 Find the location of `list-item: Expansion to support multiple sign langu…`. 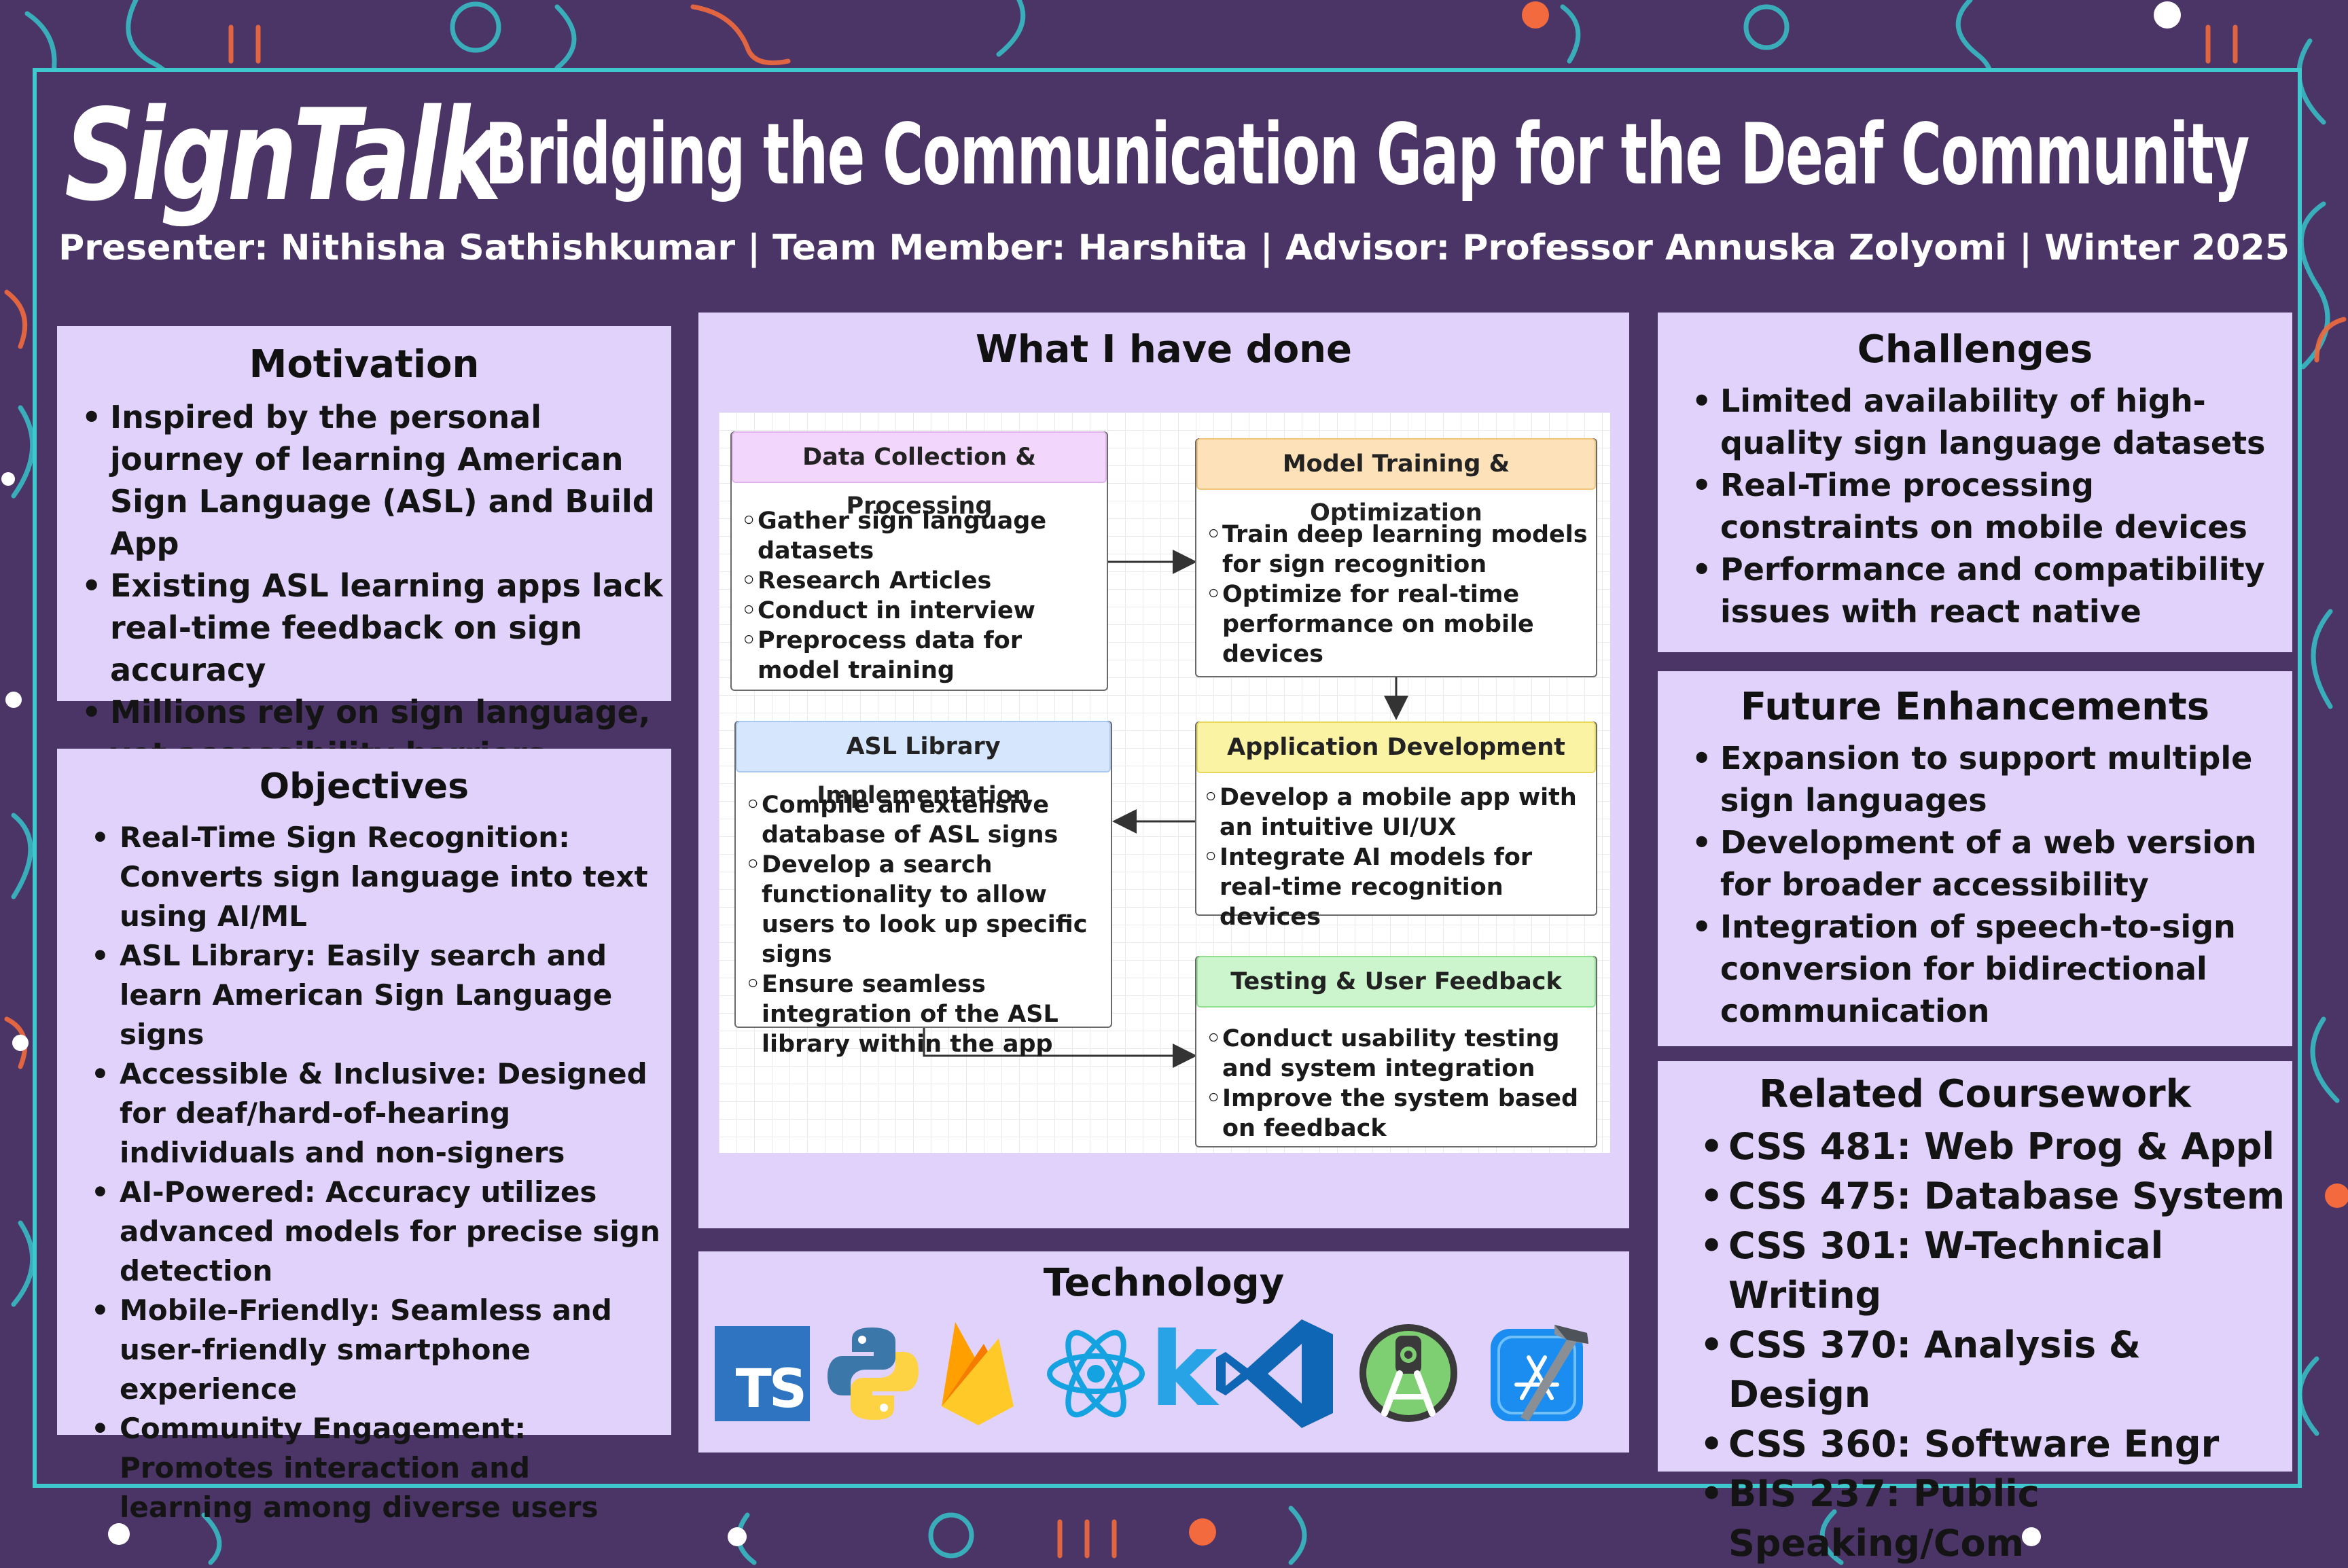

list-item: Expansion to support multiple sign langu… is located at coordinates (1992, 779).